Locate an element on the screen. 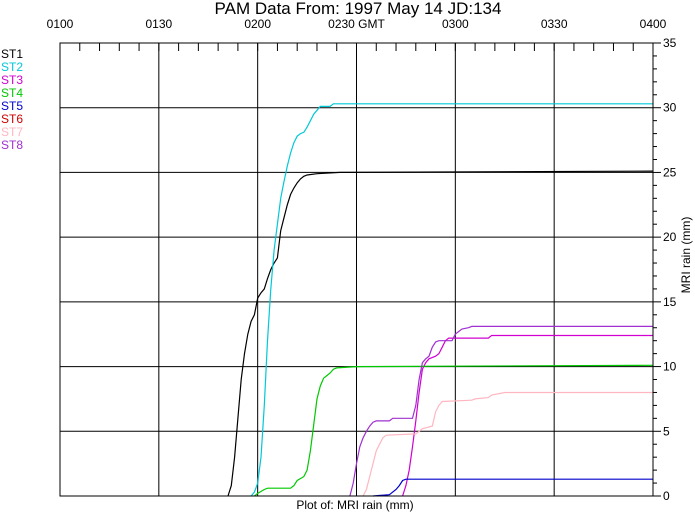 This screenshot has height=513, width=695. y-tick-label: 30 is located at coordinates (670, 108).